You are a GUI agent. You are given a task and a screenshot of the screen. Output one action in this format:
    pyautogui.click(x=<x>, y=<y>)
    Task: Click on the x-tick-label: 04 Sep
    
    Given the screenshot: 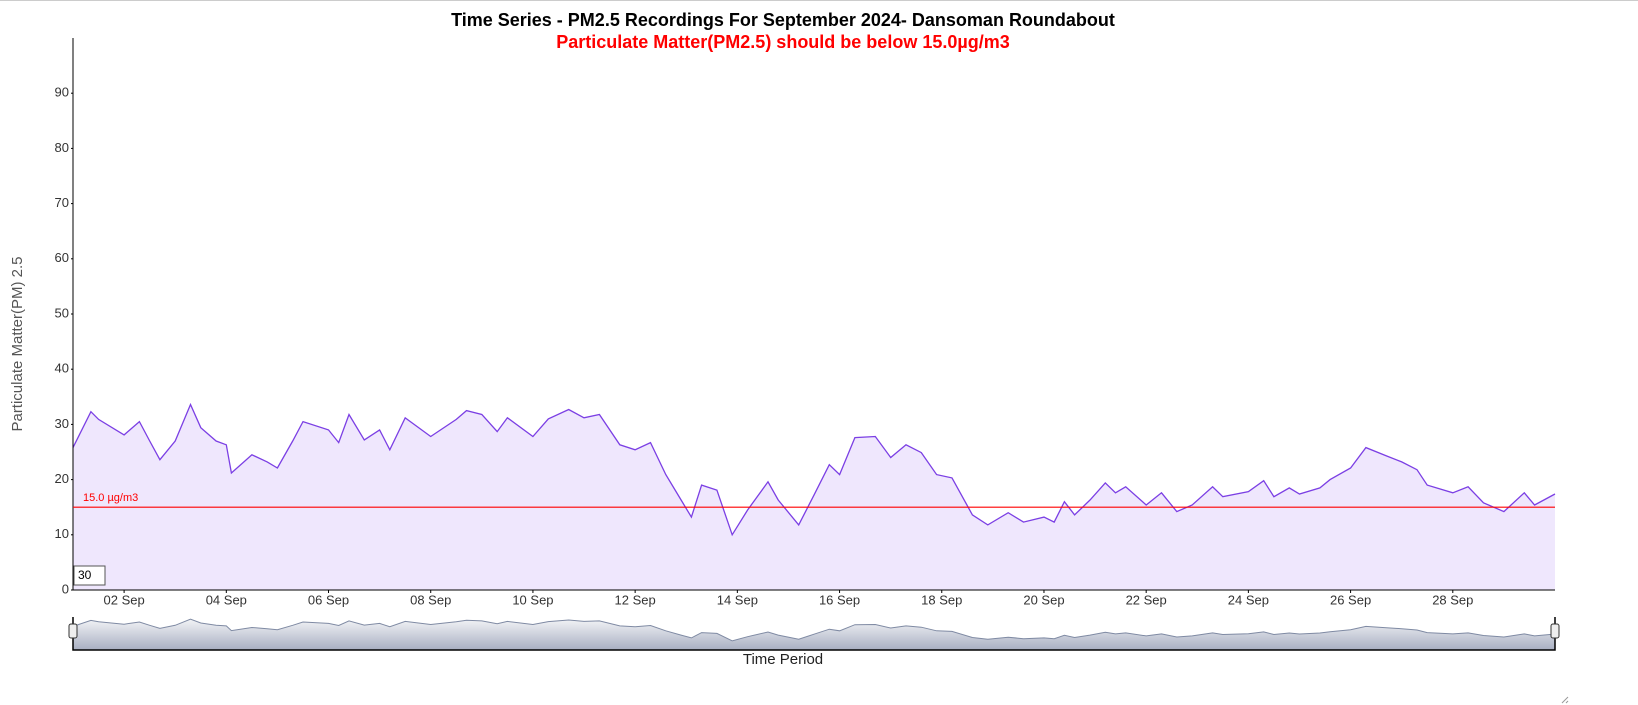 What is the action you would take?
    pyautogui.click(x=226, y=599)
    